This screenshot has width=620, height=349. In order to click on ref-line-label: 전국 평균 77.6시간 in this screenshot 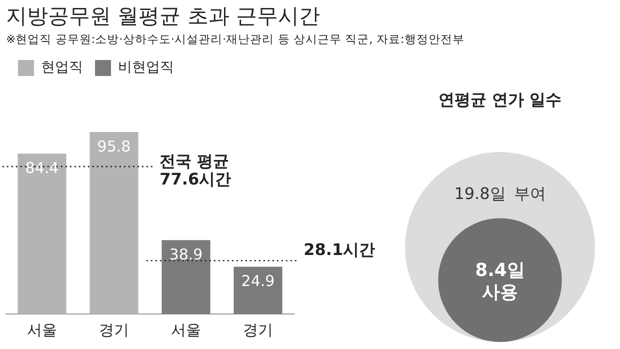, I will do `click(196, 170)`.